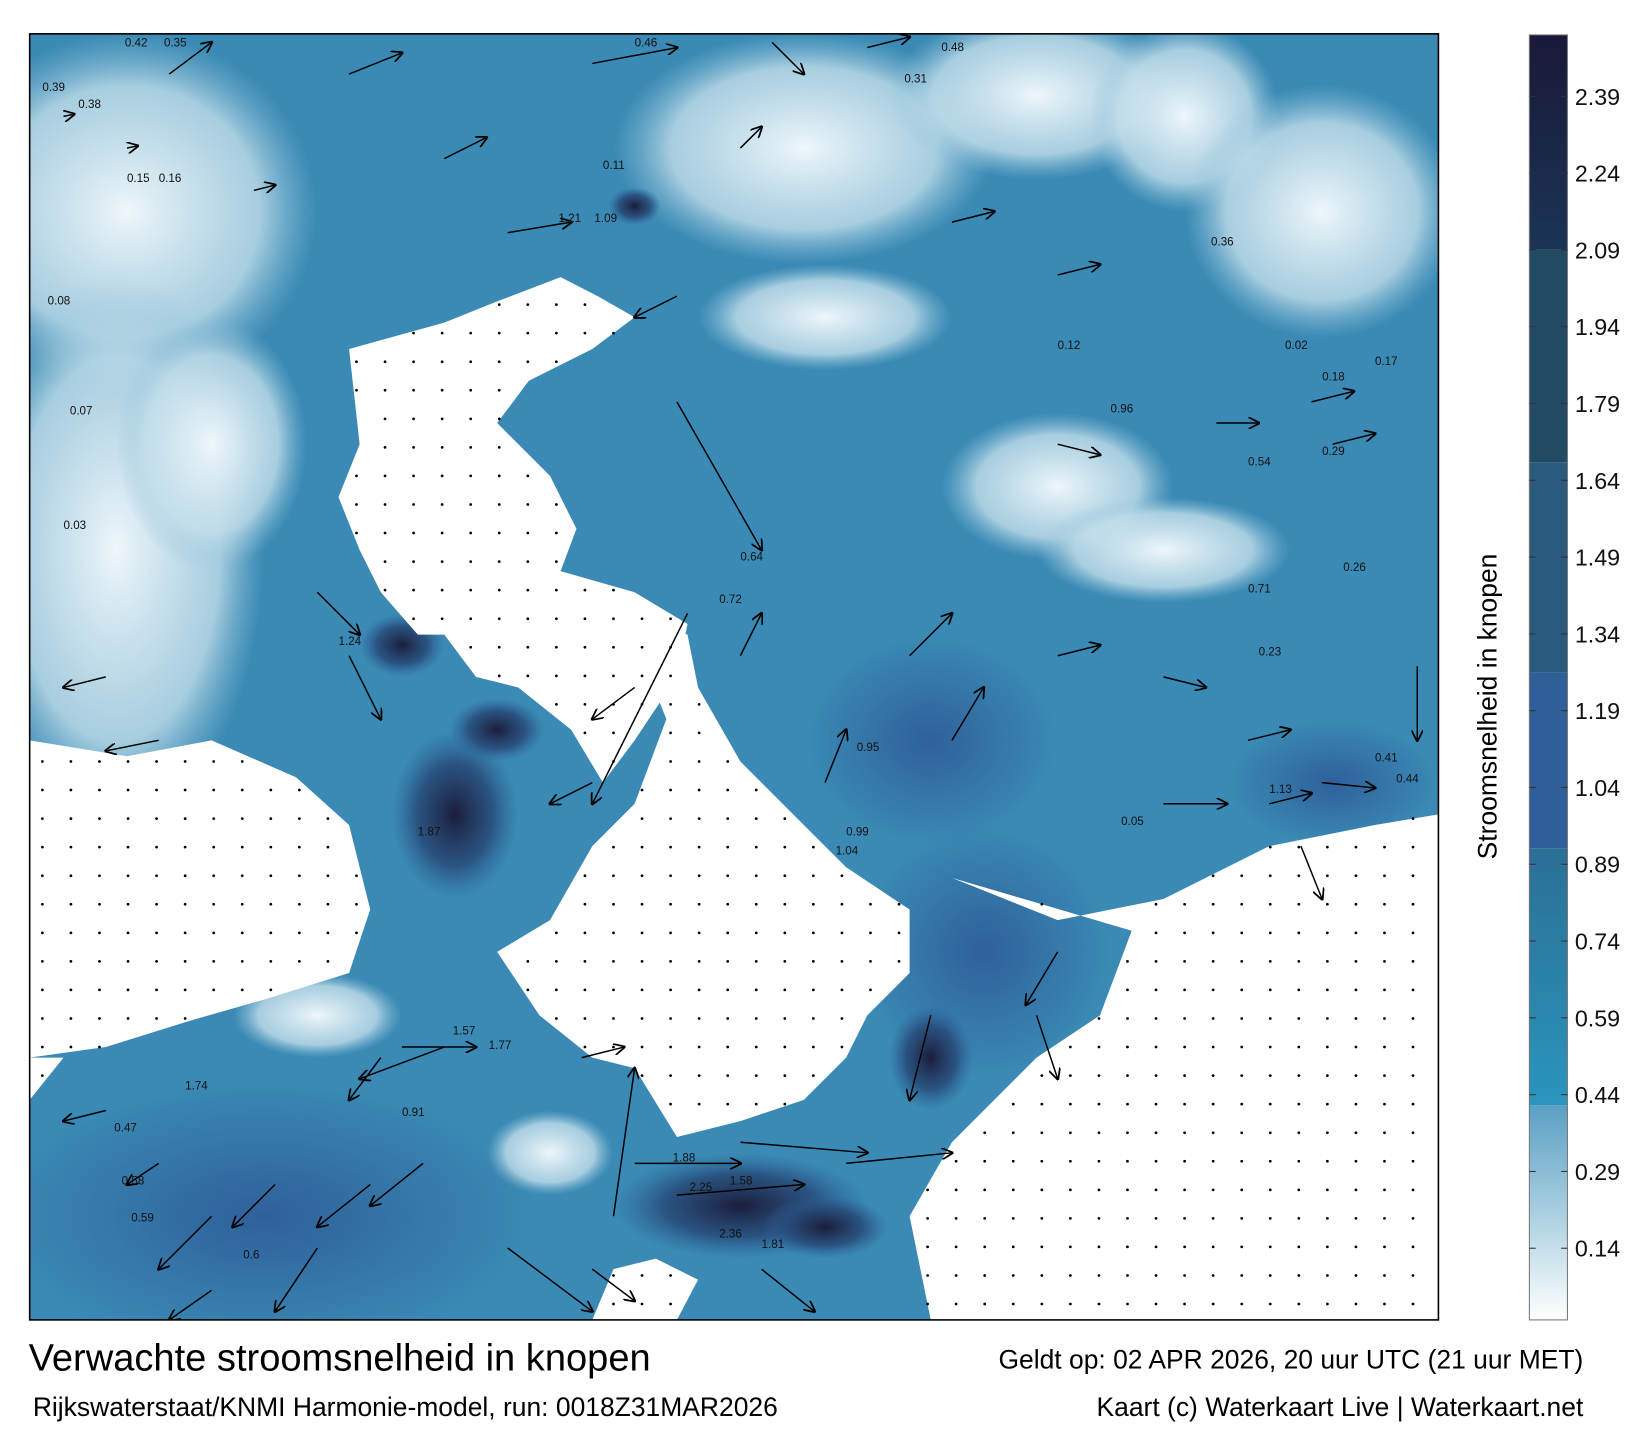  What do you see at coordinates (1597, 1172) in the screenshot?
I see `colorbar-tick-label: 0.29` at bounding box center [1597, 1172].